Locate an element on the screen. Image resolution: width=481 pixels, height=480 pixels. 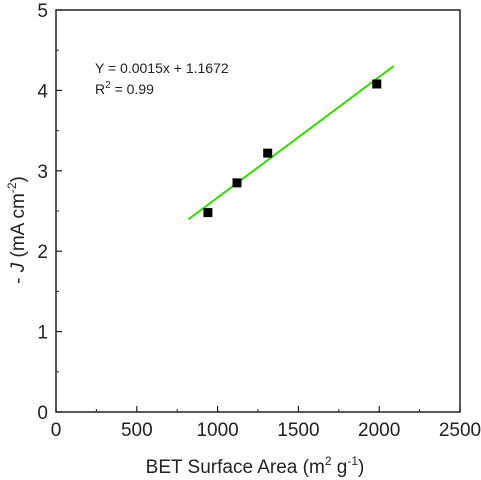
x-title-end: ) is located at coordinates (361, 467).